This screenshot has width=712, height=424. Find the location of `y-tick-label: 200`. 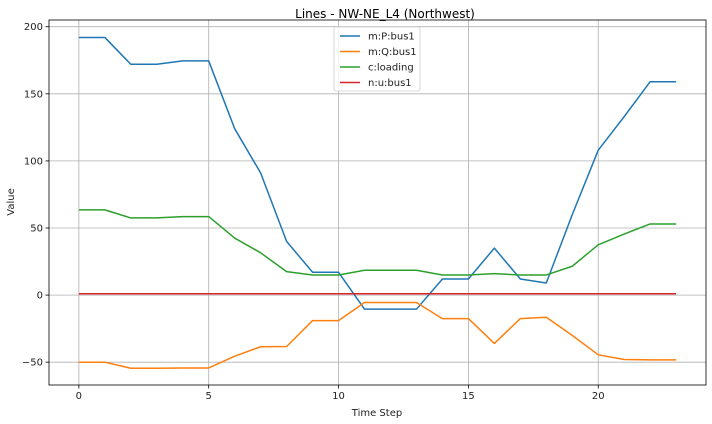

y-tick-label: 200 is located at coordinates (33, 27).